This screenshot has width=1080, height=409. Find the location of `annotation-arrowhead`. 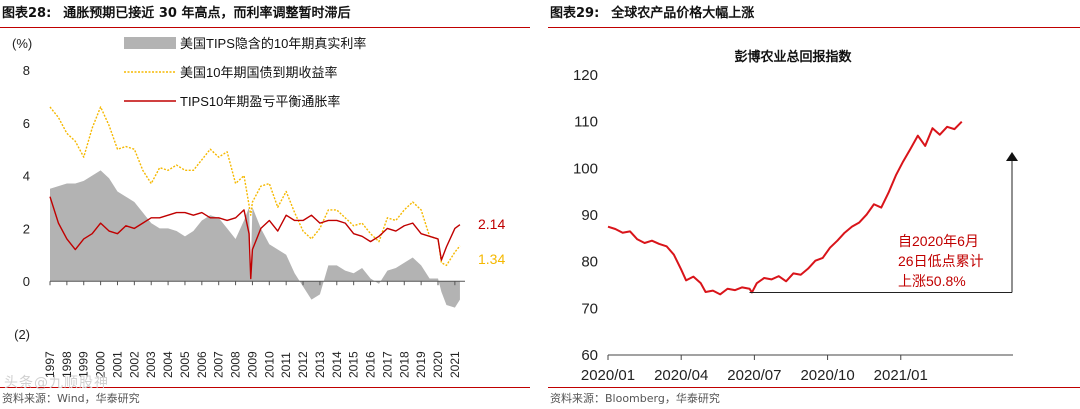

annotation-arrowhead is located at coordinates (1012, 156).